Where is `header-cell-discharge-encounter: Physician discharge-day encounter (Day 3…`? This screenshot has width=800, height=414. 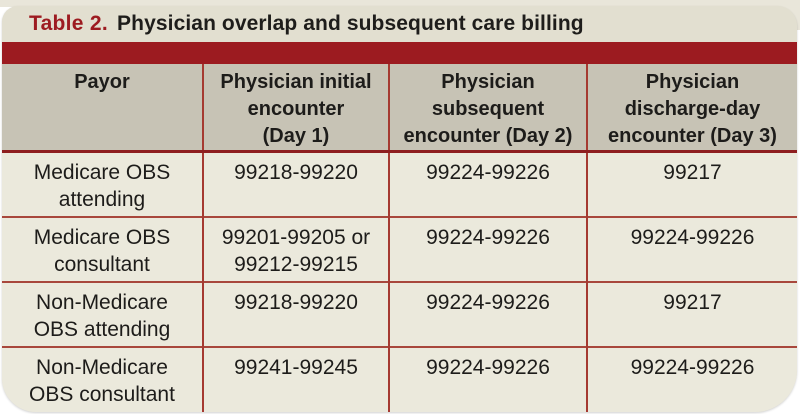
header-cell-discharge-encounter: Physician discharge-day encounter (Day 3… is located at coordinates (691, 108).